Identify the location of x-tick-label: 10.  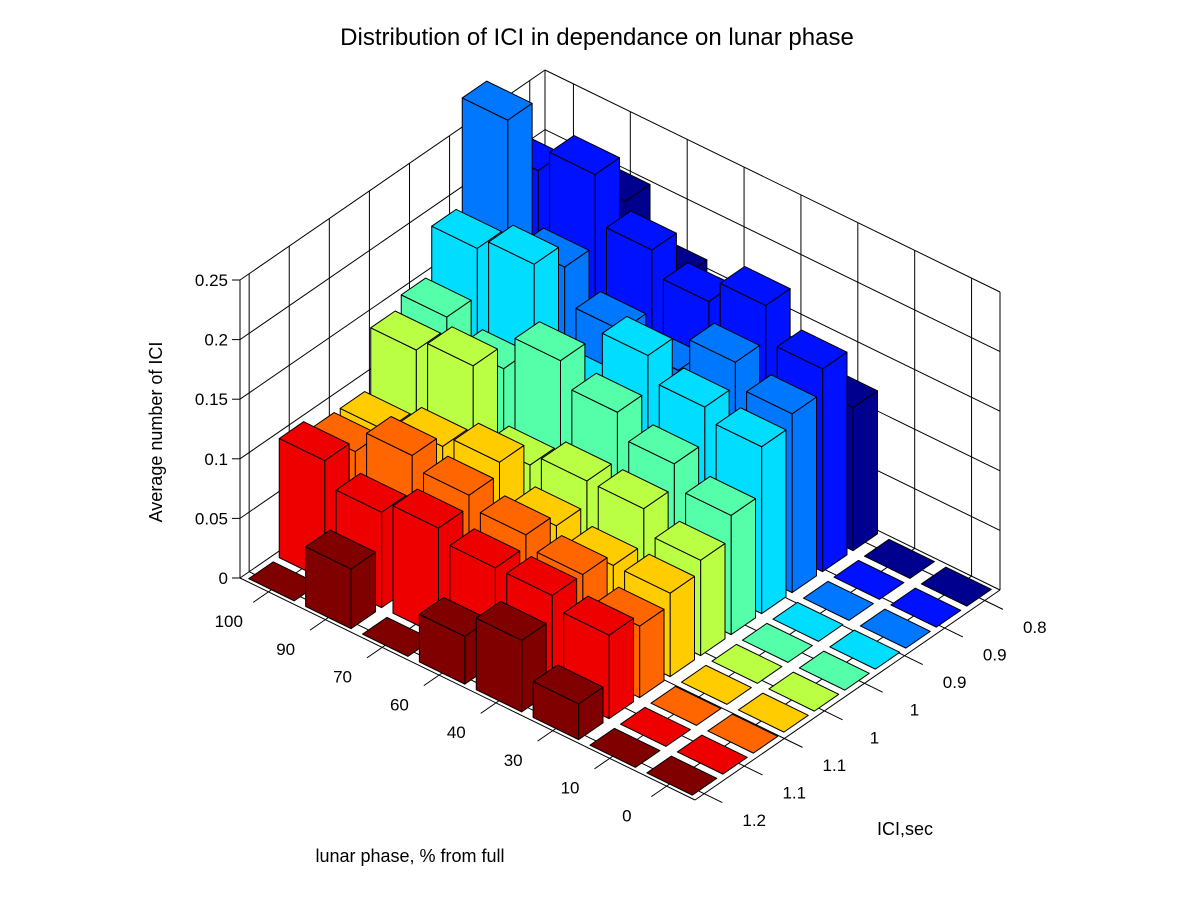
(570, 788).